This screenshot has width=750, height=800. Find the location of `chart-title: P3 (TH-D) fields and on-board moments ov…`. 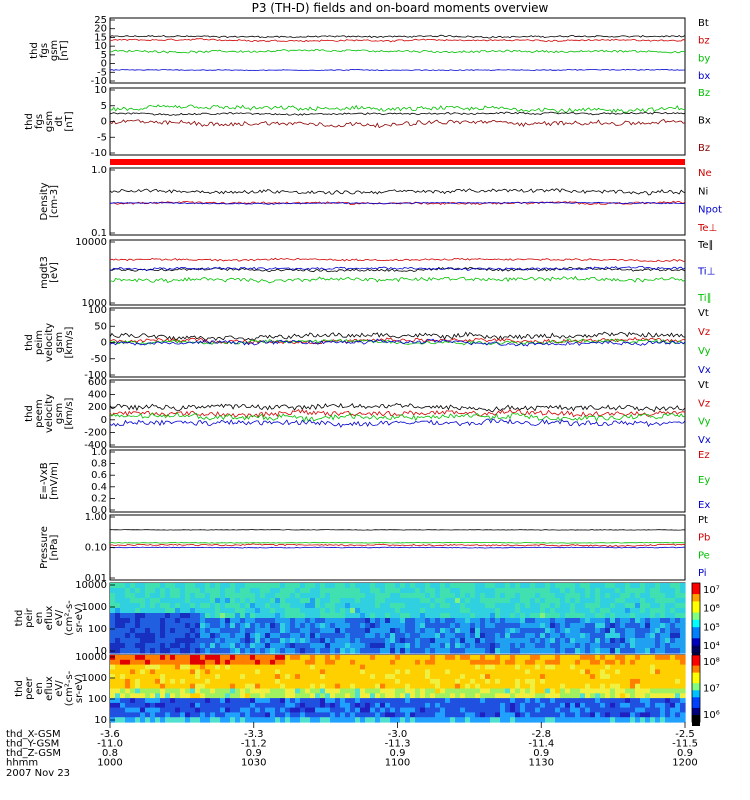

chart-title: P3 (TH-D) fields and on-board moments ov… is located at coordinates (400, 8).